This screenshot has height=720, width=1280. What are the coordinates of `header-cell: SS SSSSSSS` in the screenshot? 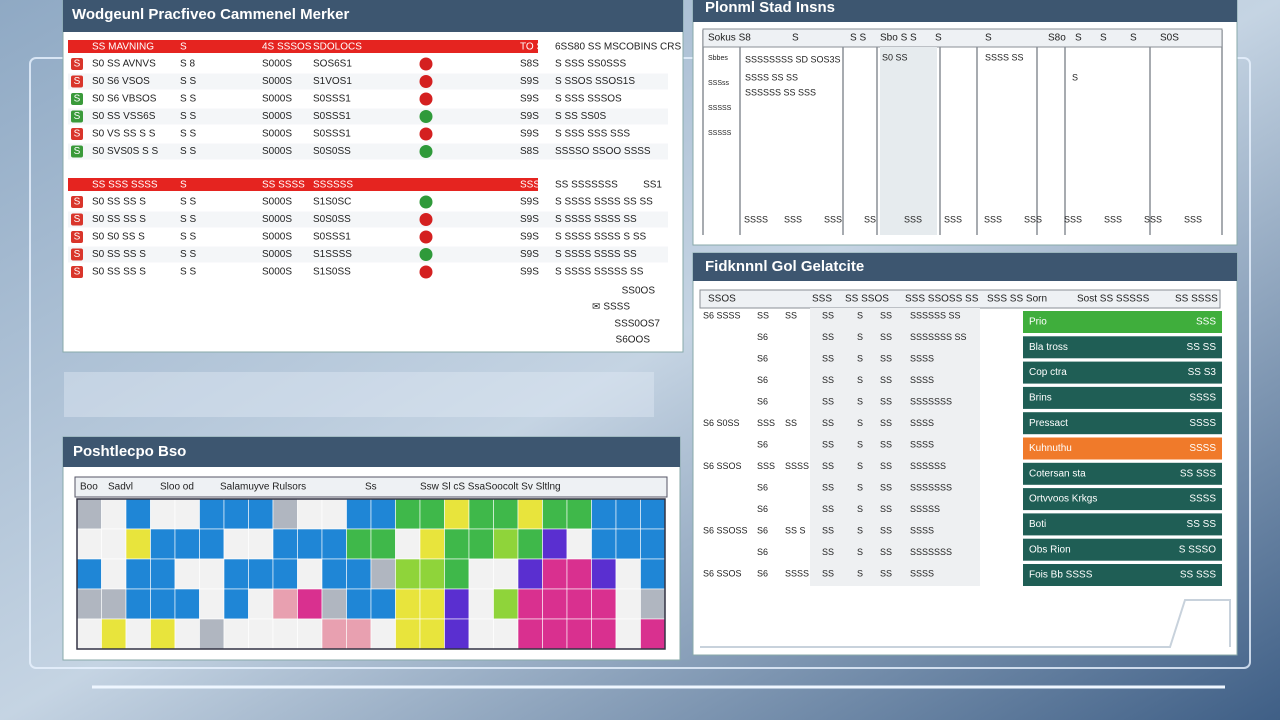 It's located at (586, 185).